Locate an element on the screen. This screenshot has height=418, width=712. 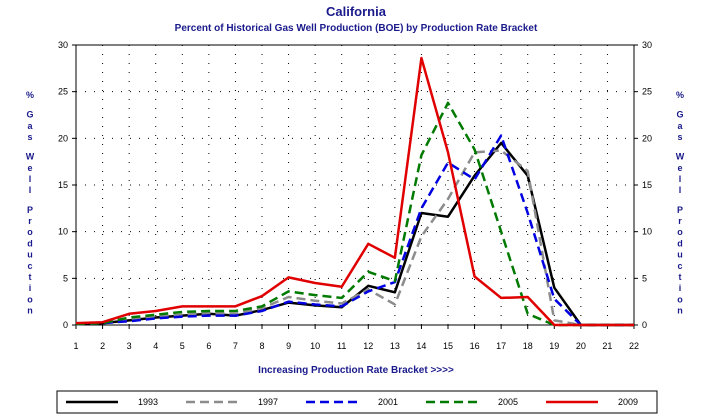
x-tick-label: 22 is located at coordinates (634, 346).